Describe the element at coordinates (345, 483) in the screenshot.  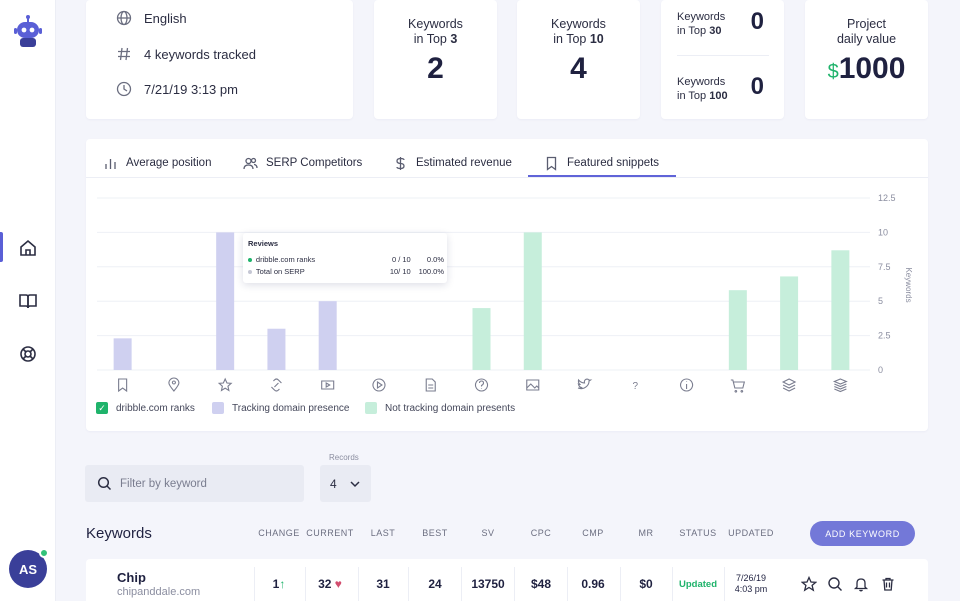
I see `records-select: 4` at that location.